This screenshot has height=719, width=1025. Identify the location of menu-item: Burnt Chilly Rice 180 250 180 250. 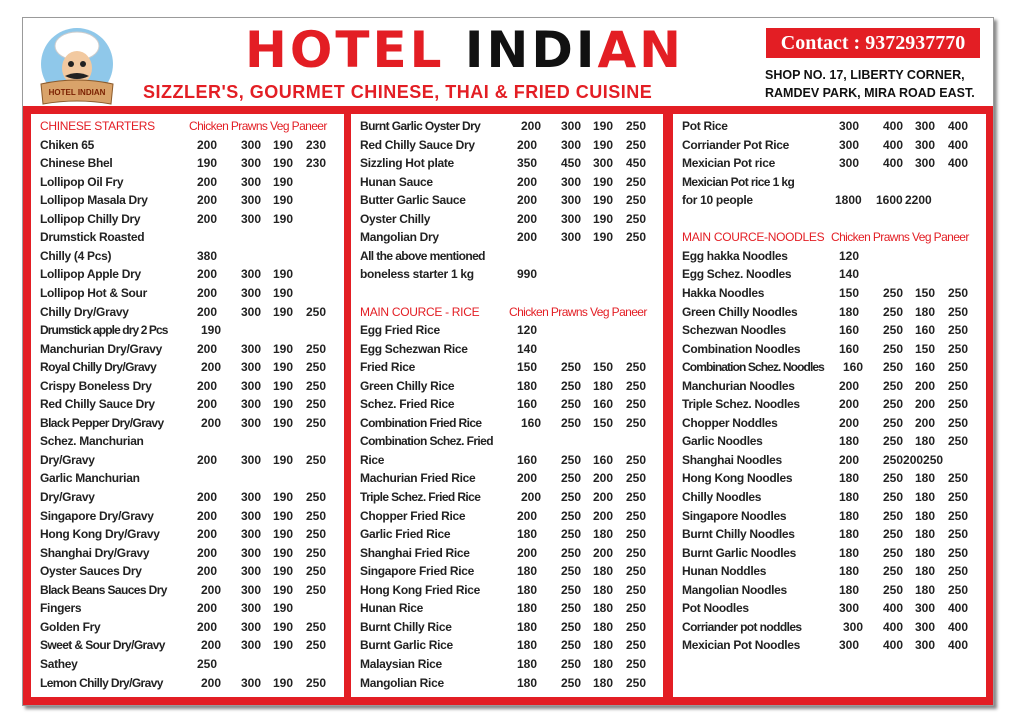
(507, 627).